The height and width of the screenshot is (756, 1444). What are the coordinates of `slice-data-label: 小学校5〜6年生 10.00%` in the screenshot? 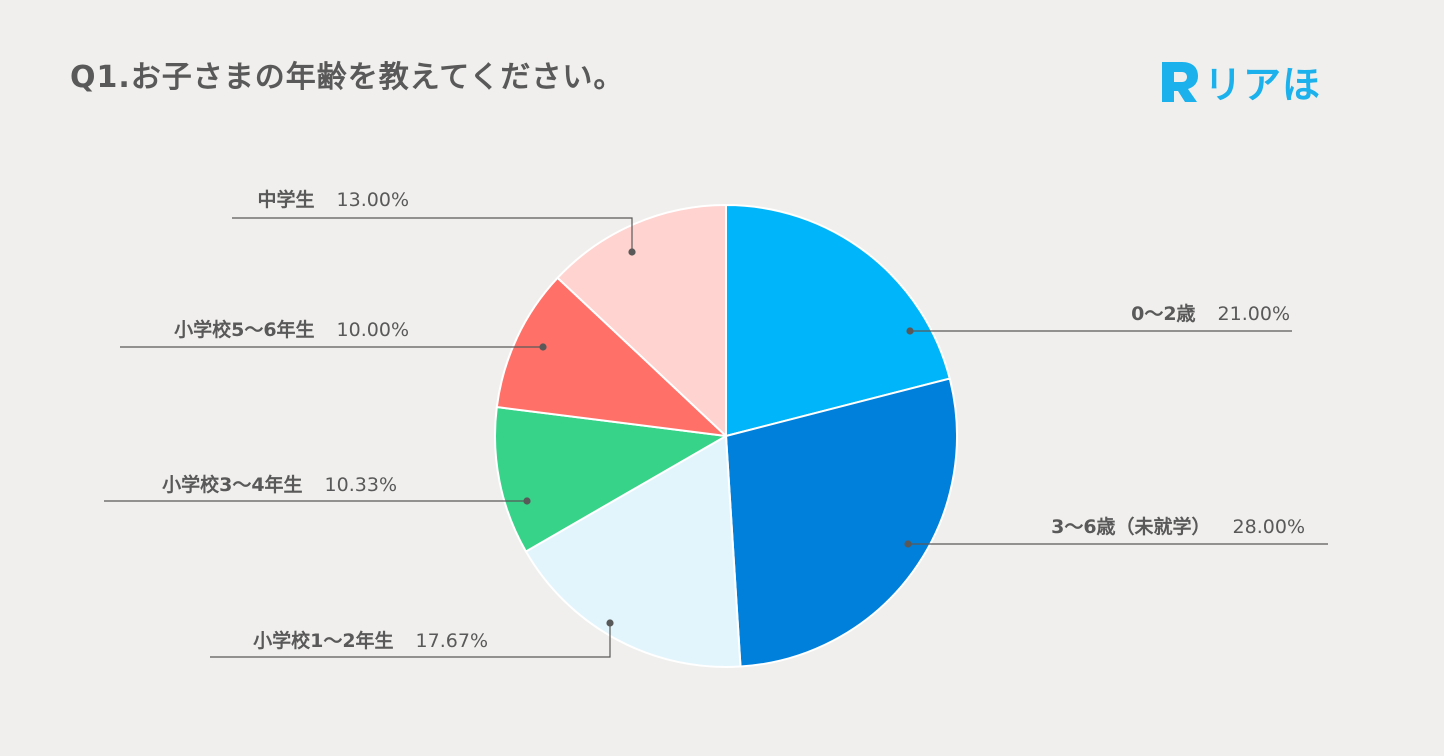 It's located at (291, 329).